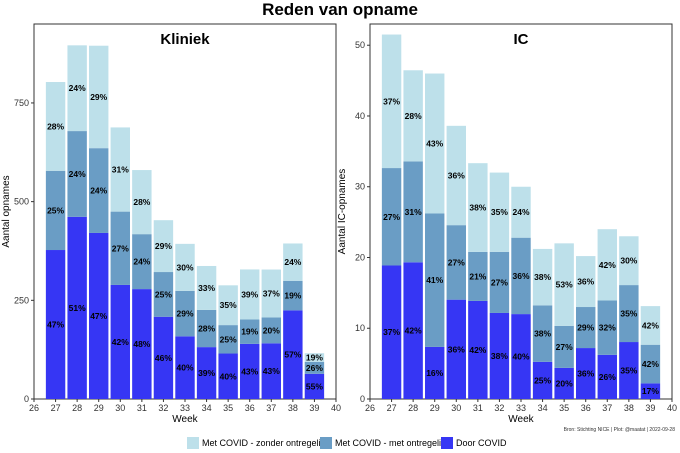  What do you see at coordinates (207, 408) in the screenshot?
I see `x-tick-label: 34` at bounding box center [207, 408].